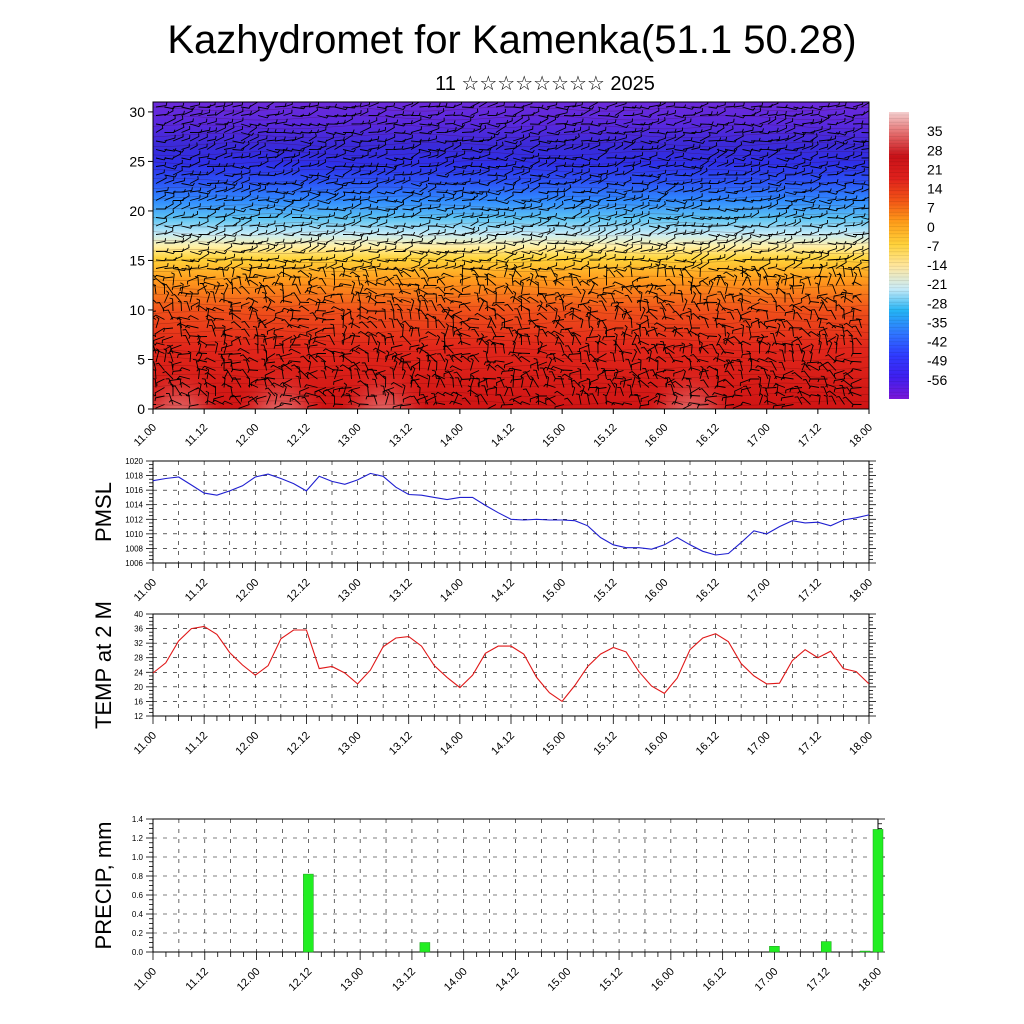 The image size is (1024, 1024). Describe the element at coordinates (511, 332) in the screenshot. I see `isoline` at that location.